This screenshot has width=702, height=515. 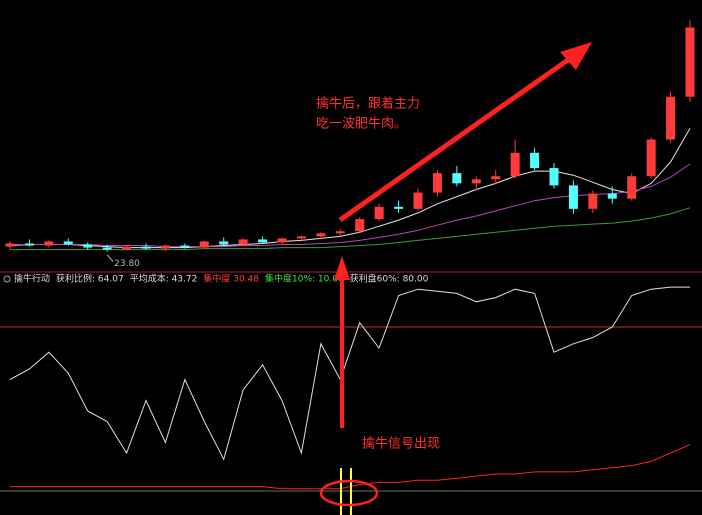 What do you see at coordinates (110, 258) in the screenshot?
I see `low-pointer` at bounding box center [110, 258].